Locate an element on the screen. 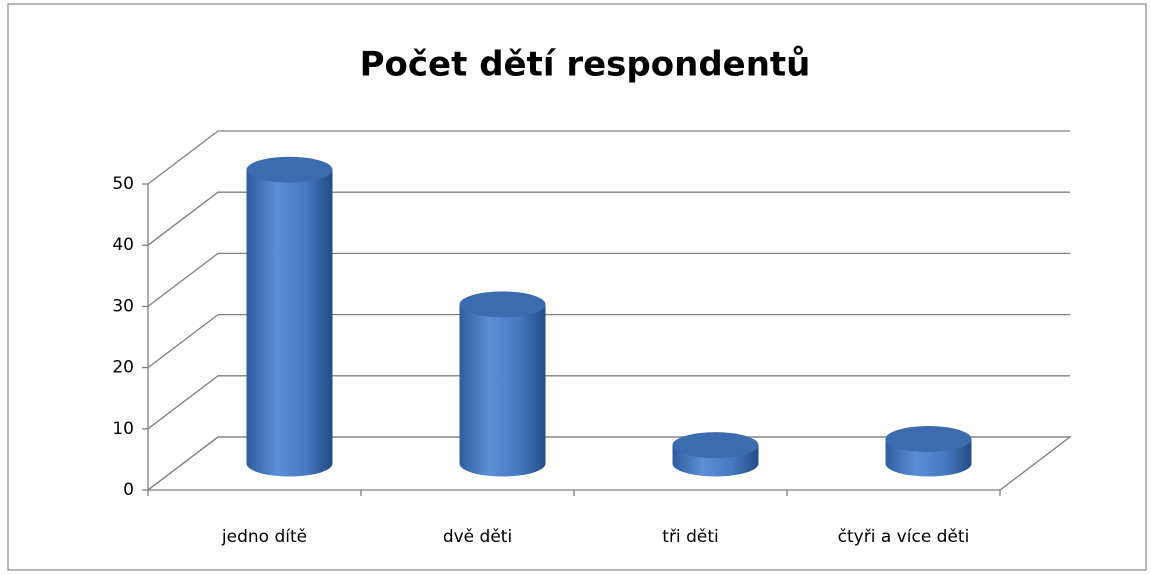 Image resolution: width=1151 pixels, height=575 pixels. chart-title: Počet dětí respondentů is located at coordinates (585, 65).